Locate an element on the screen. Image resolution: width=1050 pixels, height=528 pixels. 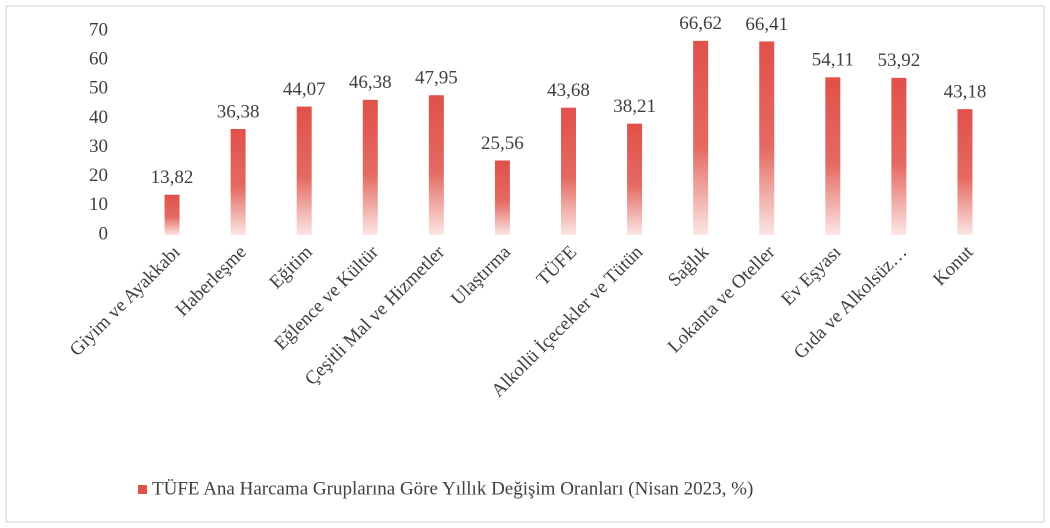
data-label: 38,21 is located at coordinates (634, 106).